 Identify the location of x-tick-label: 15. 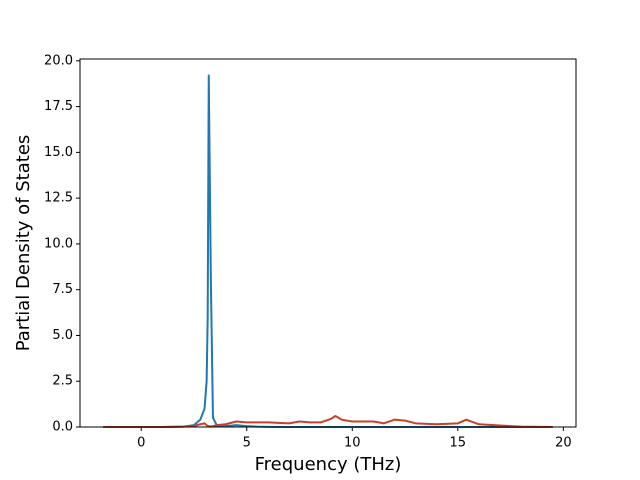
(458, 443).